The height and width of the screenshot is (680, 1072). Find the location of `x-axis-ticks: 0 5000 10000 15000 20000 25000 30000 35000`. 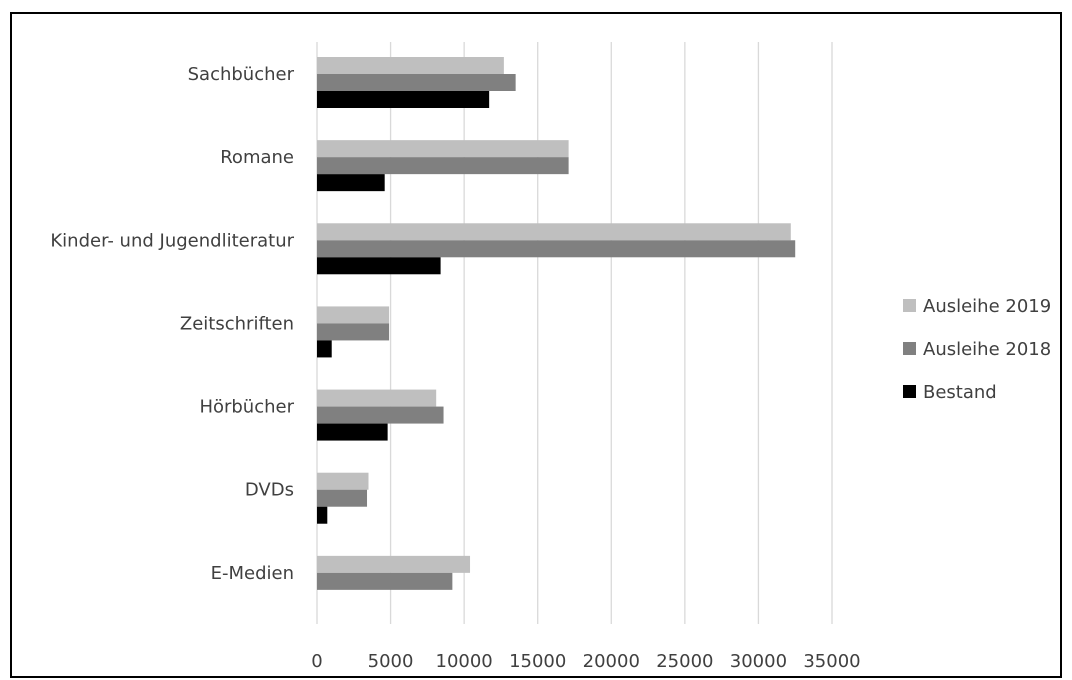

x-axis-ticks: 0 5000 10000 15000 20000 25000 30000 35000 is located at coordinates (585, 661).